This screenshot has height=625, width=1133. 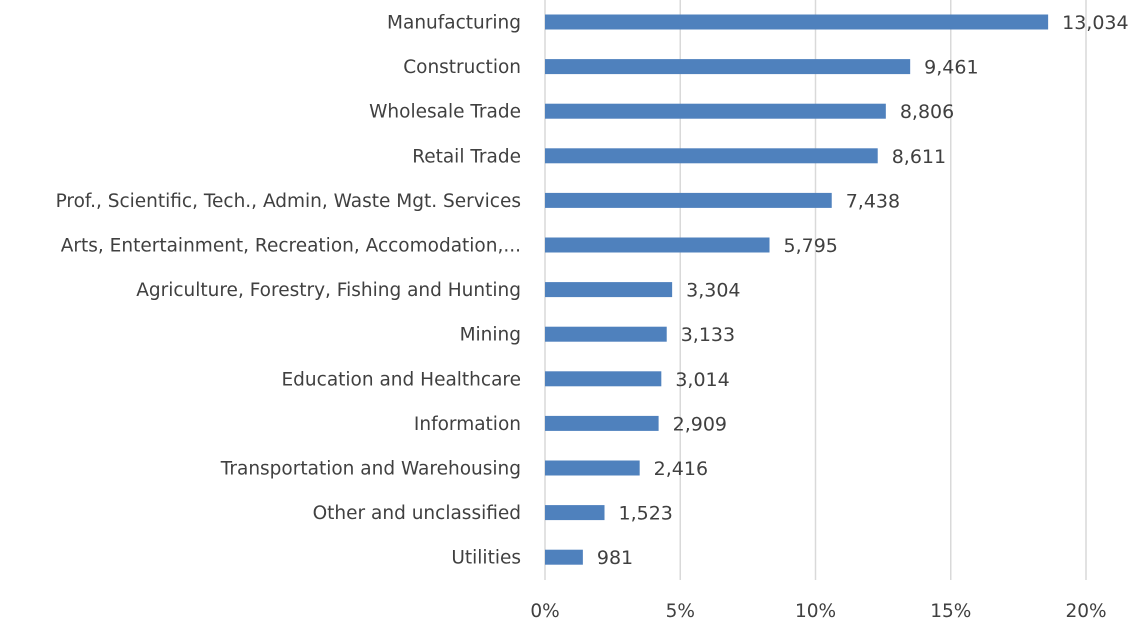 I want to click on data-label: 1,523, so click(x=646, y=514).